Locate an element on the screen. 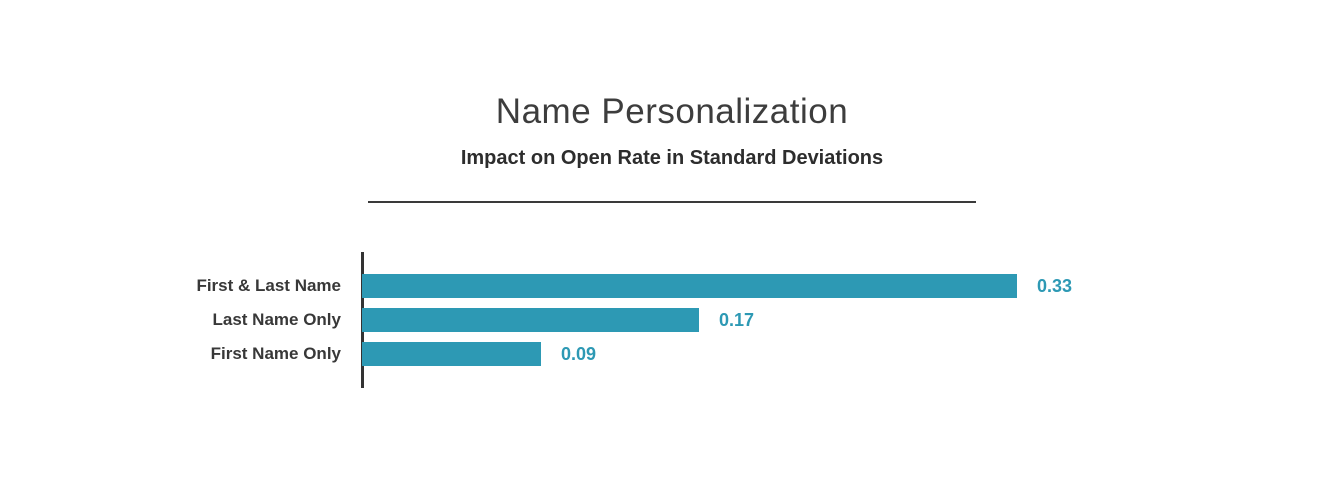  value-label: 0.17 is located at coordinates (737, 319).